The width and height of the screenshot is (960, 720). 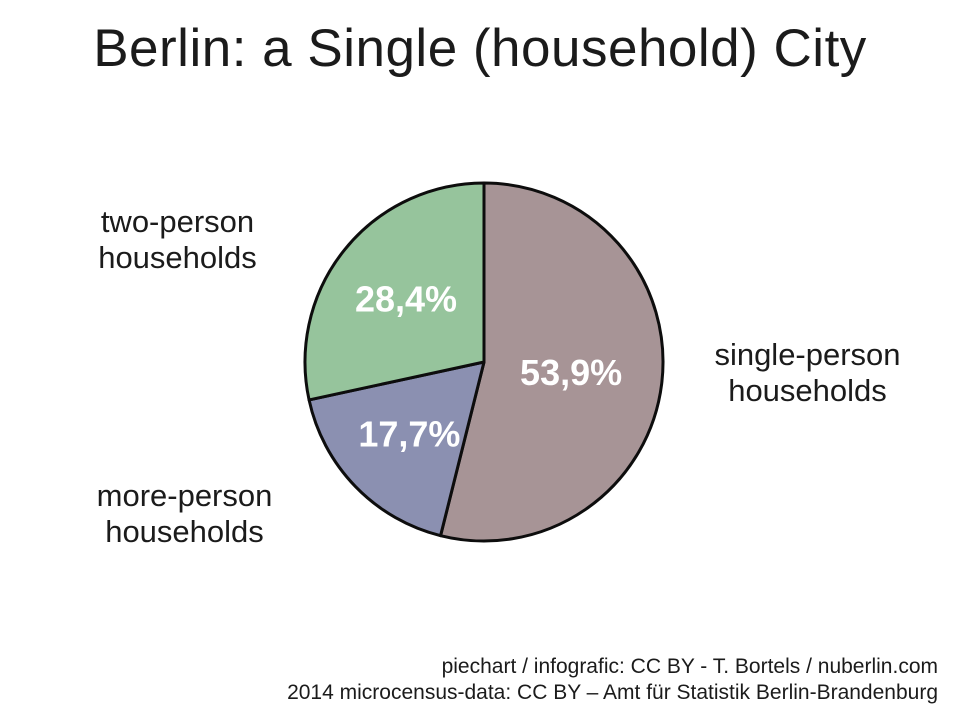 What do you see at coordinates (571, 372) in the screenshot?
I see `slice-value-label: 53,9%` at bounding box center [571, 372].